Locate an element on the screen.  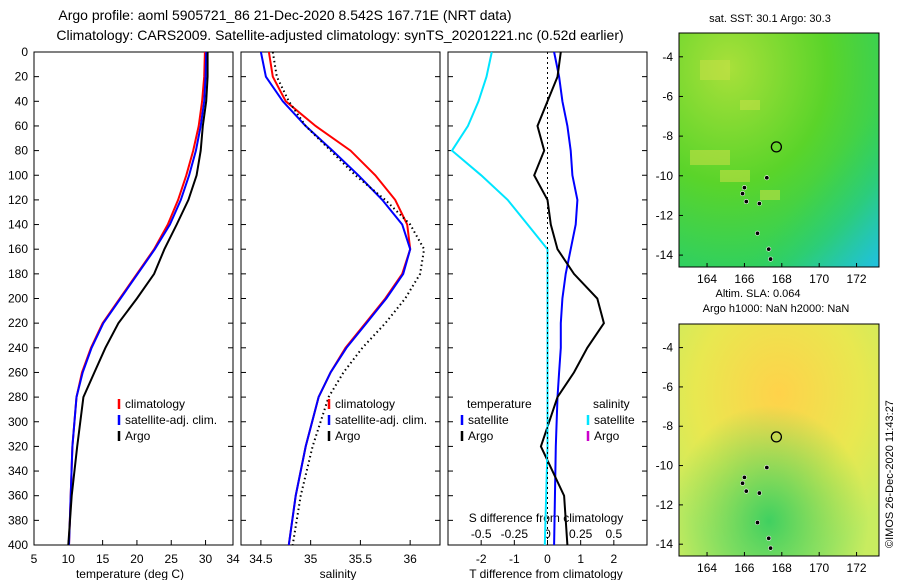
depth-tick-label: 260 is located at coordinates (18, 372).